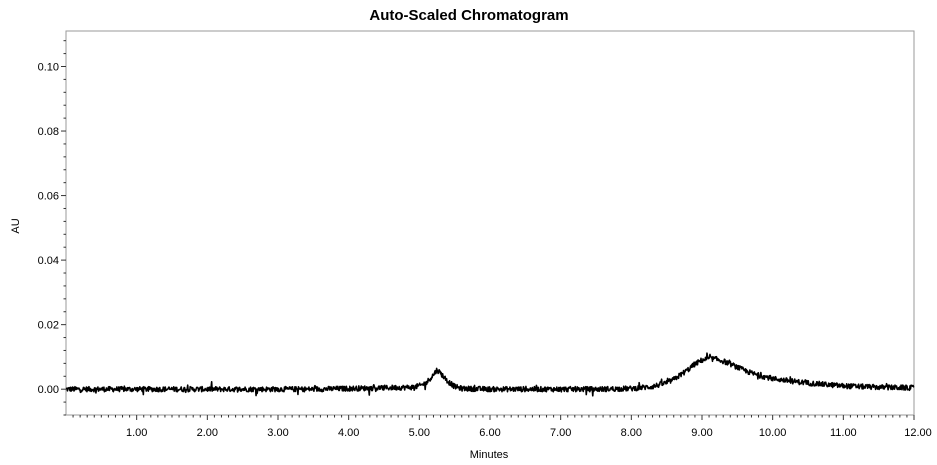  What do you see at coordinates (489, 455) in the screenshot?
I see `x-axis-label: Minutes` at bounding box center [489, 455].